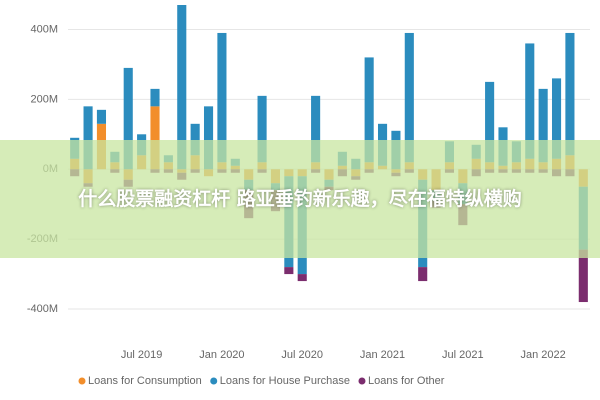 Image resolution: width=600 pixels, height=400 pixels. Describe the element at coordinates (302, 355) in the screenshot. I see `x-tick-label: Jul 2020` at that location.